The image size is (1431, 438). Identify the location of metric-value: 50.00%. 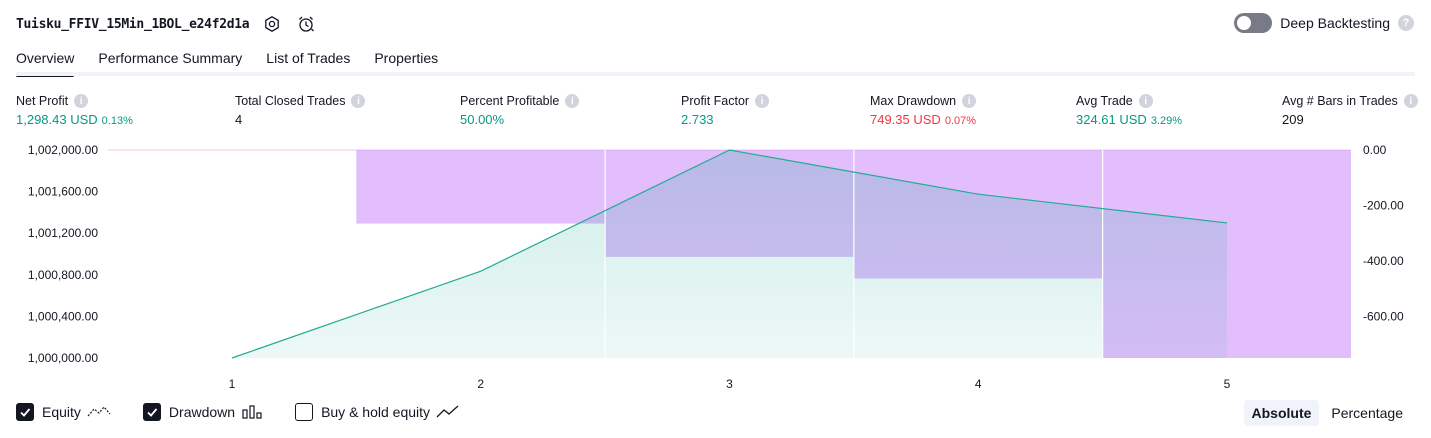
(482, 119).